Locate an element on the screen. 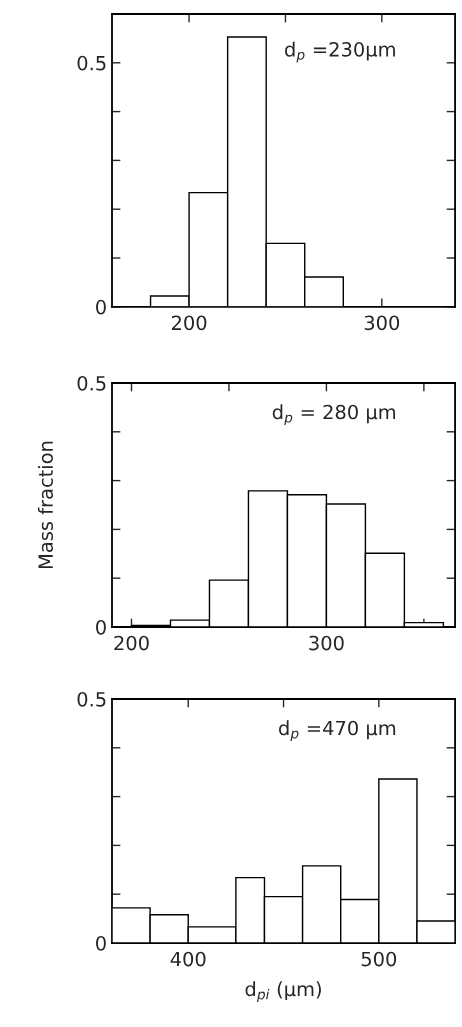 The image size is (462, 1027). x-axis-title: d$_{pi}$ (μm) is located at coordinates (283, 992).